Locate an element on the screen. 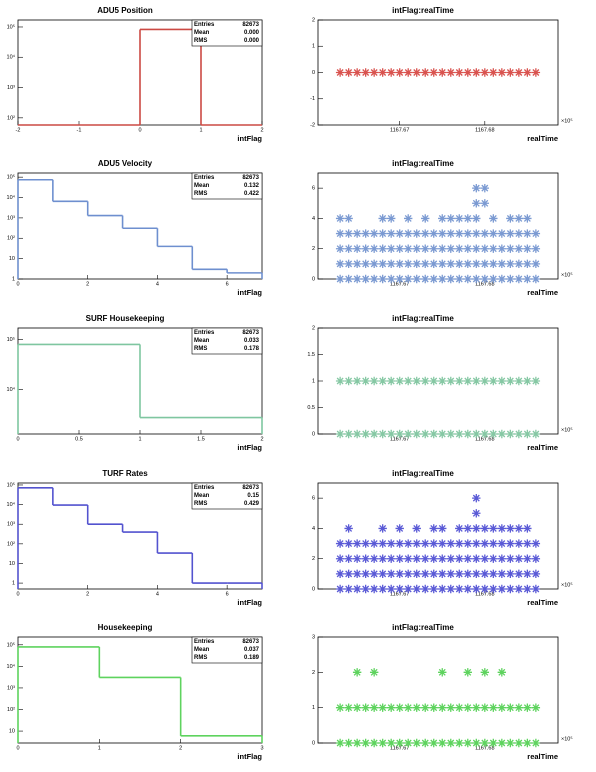 The height and width of the screenshot is (772, 596). y-tick-label: 10³ is located at coordinates (11, 218).